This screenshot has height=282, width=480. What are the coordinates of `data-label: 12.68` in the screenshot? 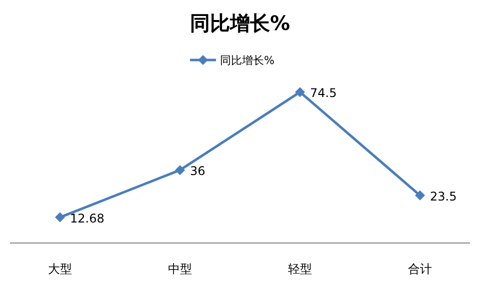 It's located at (87, 218).